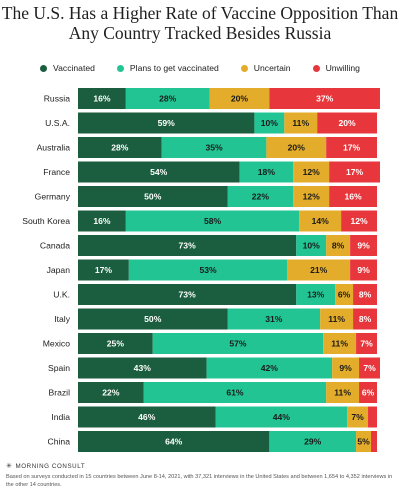  I want to click on data-label-5-1: 58%, so click(213, 221).